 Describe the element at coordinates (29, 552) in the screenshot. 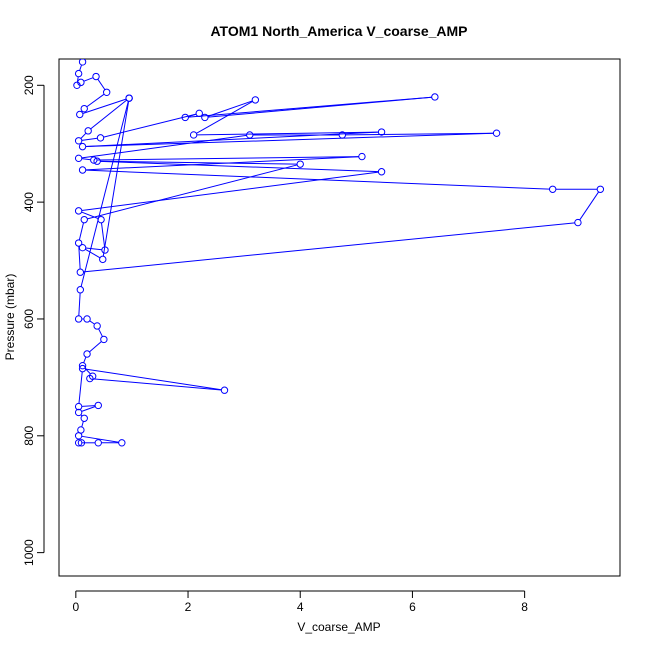

I see `y-tick-label: 1000` at that location.